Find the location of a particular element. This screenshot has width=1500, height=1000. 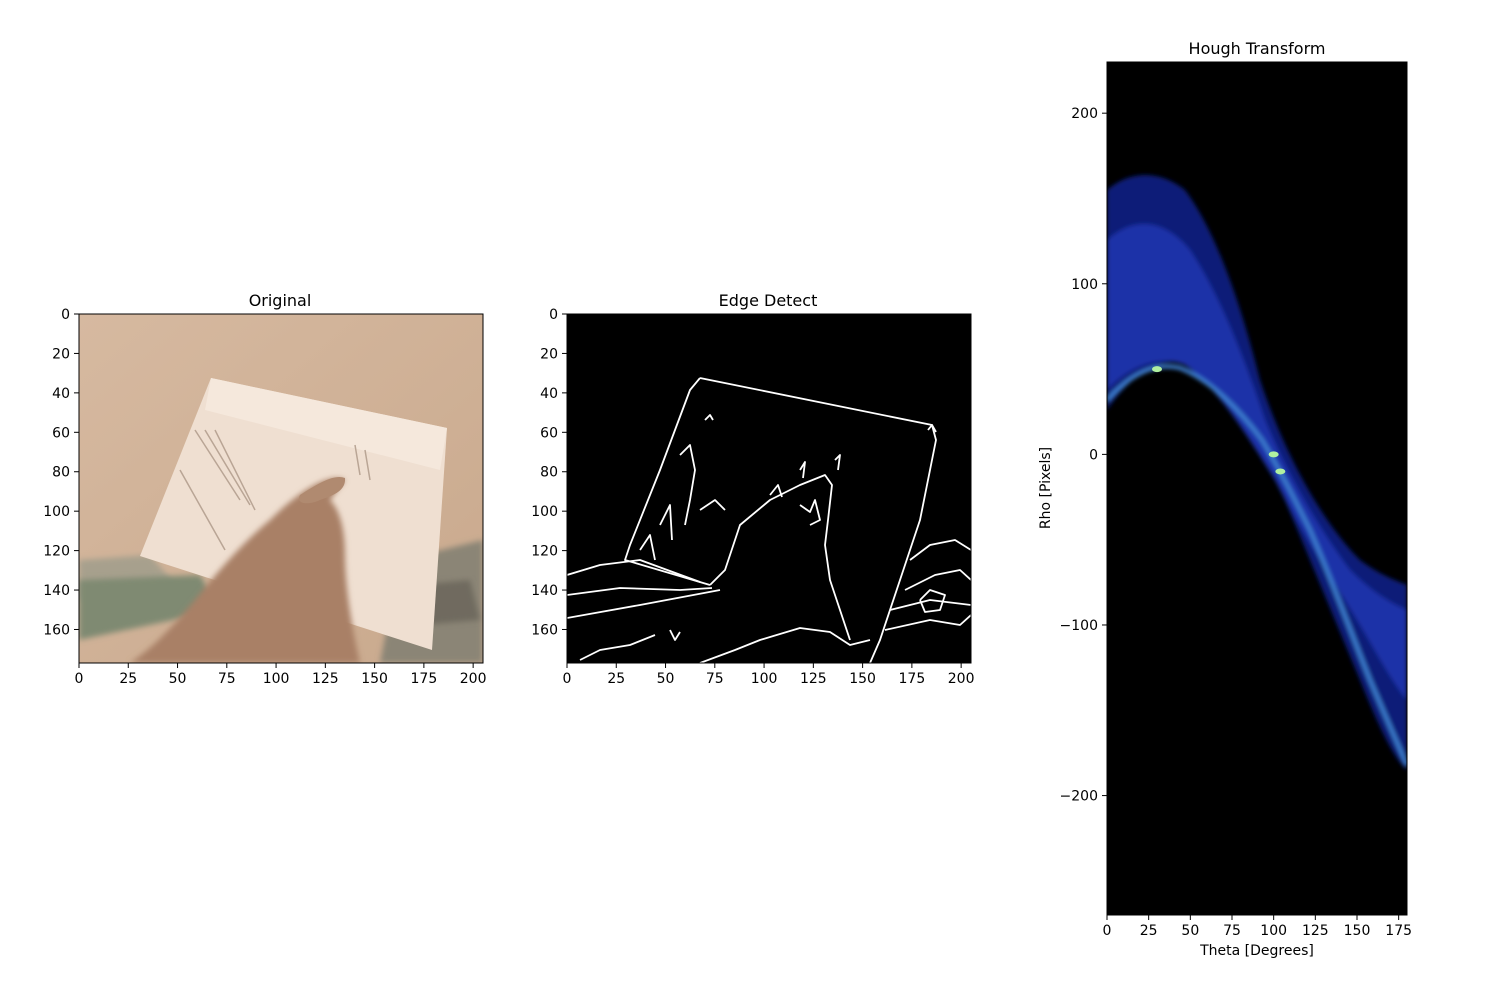

edge-panel: Edge Detect is located at coordinates (752, 489).